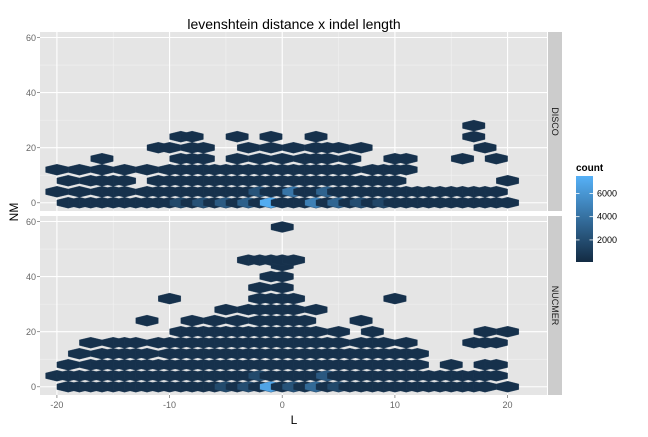 This screenshot has height=437, width=648. Describe the element at coordinates (169, 405) in the screenshot. I see `x-tick-label: -10` at that location.